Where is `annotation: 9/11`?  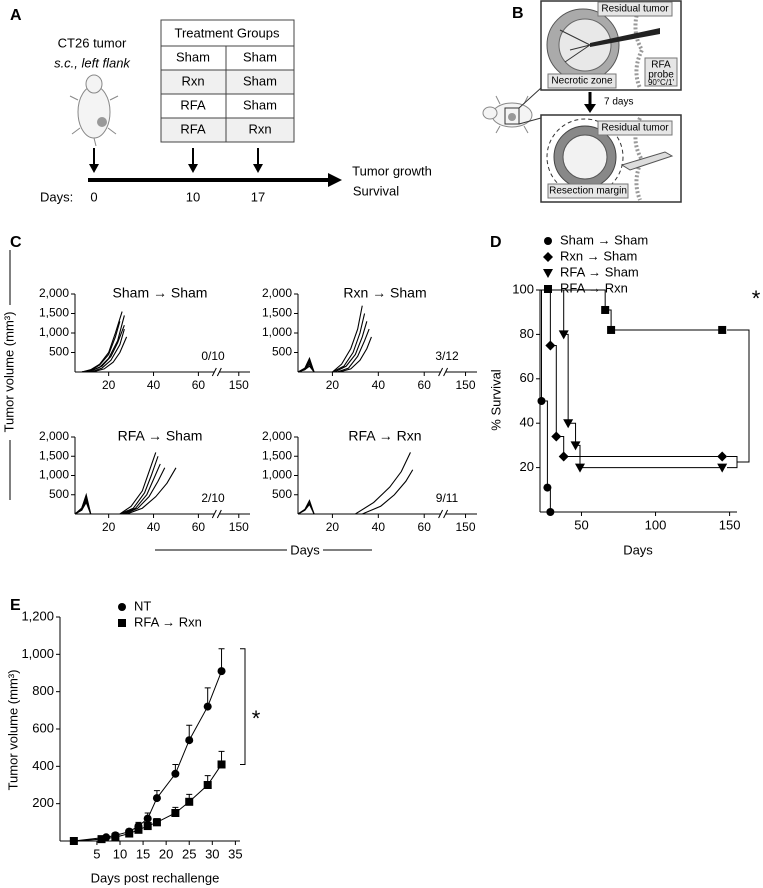 annotation: 9/11 is located at coordinates (447, 498).